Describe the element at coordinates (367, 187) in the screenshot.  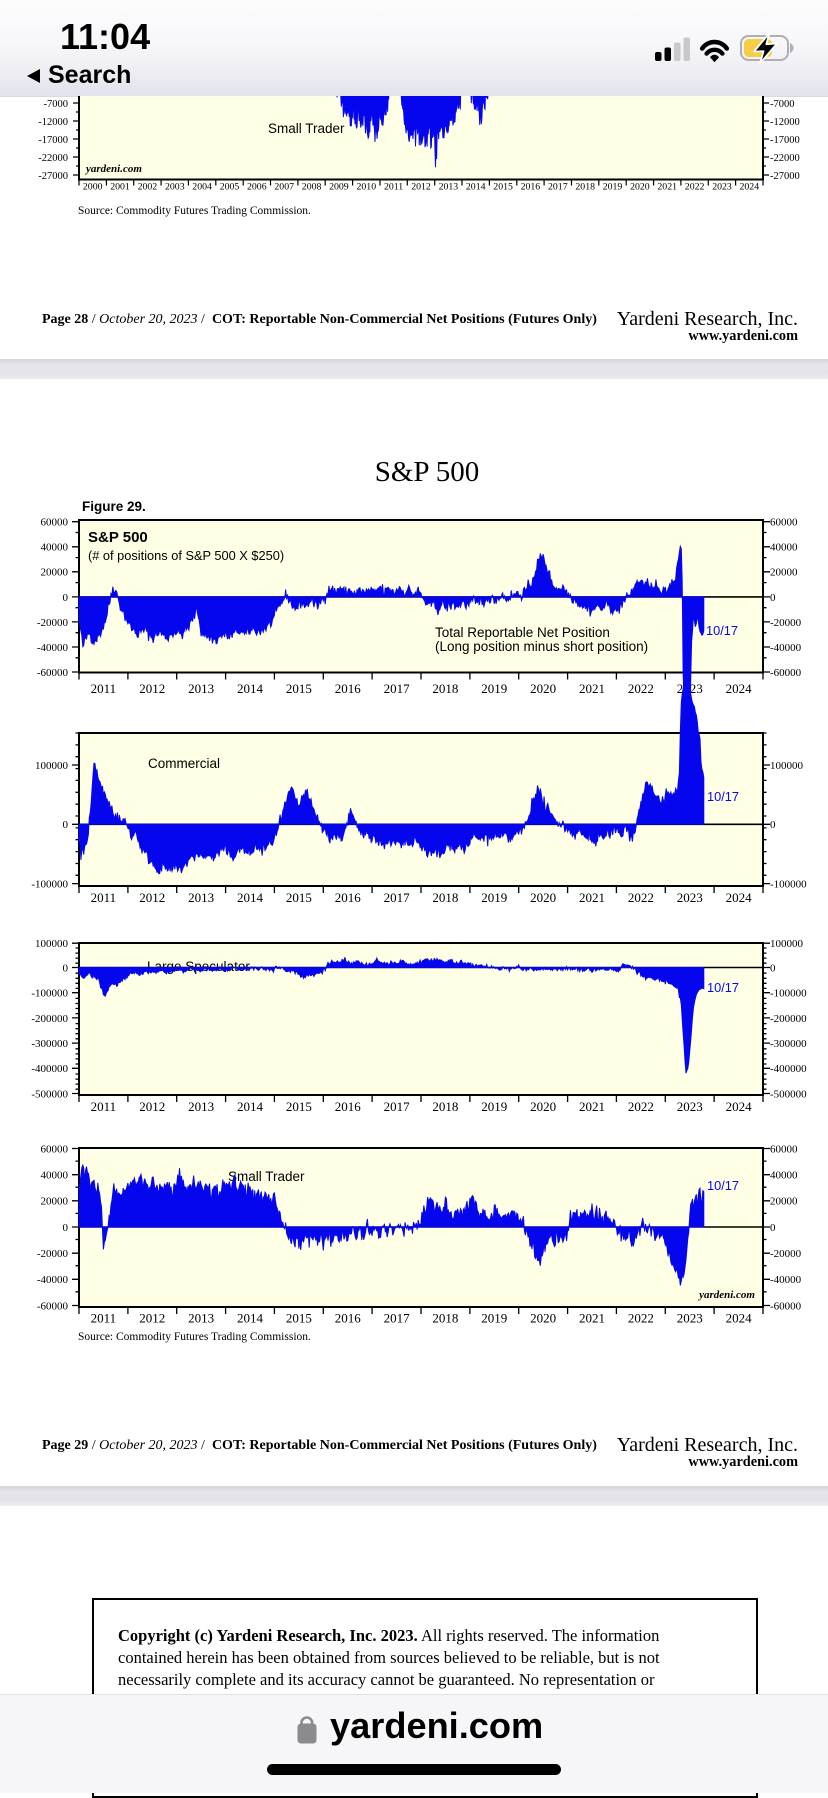
I see `svg-text: 2010` at that location.